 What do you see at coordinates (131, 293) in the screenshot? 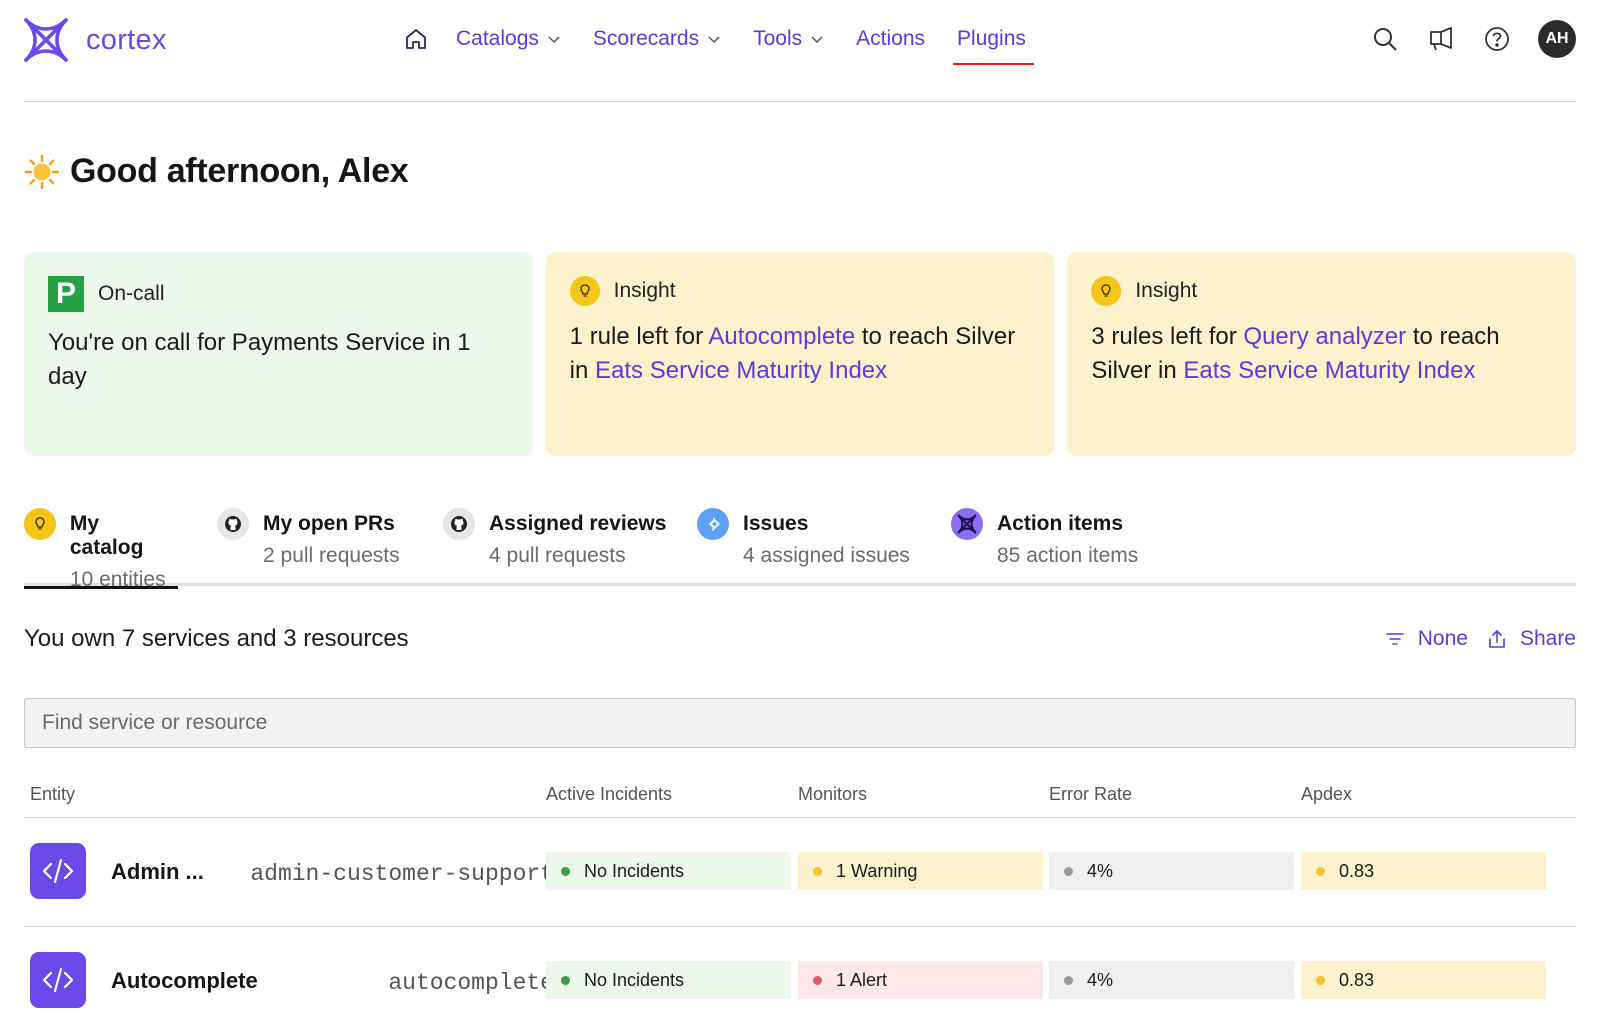
I see `card-title: On-call` at bounding box center [131, 293].